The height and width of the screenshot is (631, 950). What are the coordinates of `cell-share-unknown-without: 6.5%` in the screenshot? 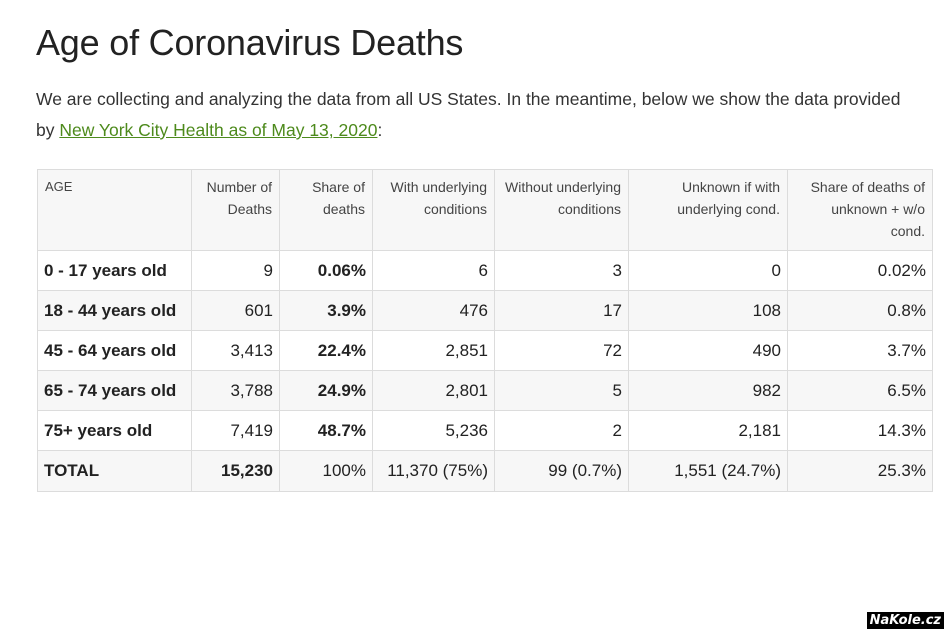 It's located at (860, 390).